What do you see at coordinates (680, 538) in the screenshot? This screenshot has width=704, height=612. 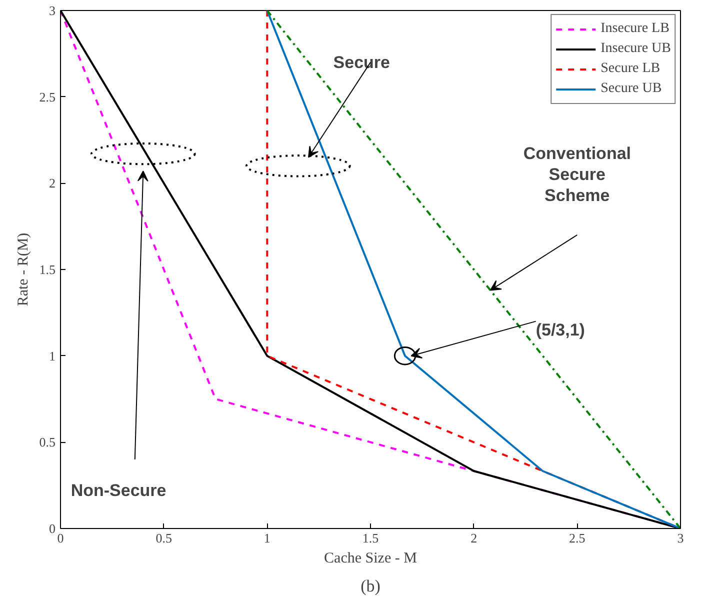 I see `x-tick-label: 3` at bounding box center [680, 538].